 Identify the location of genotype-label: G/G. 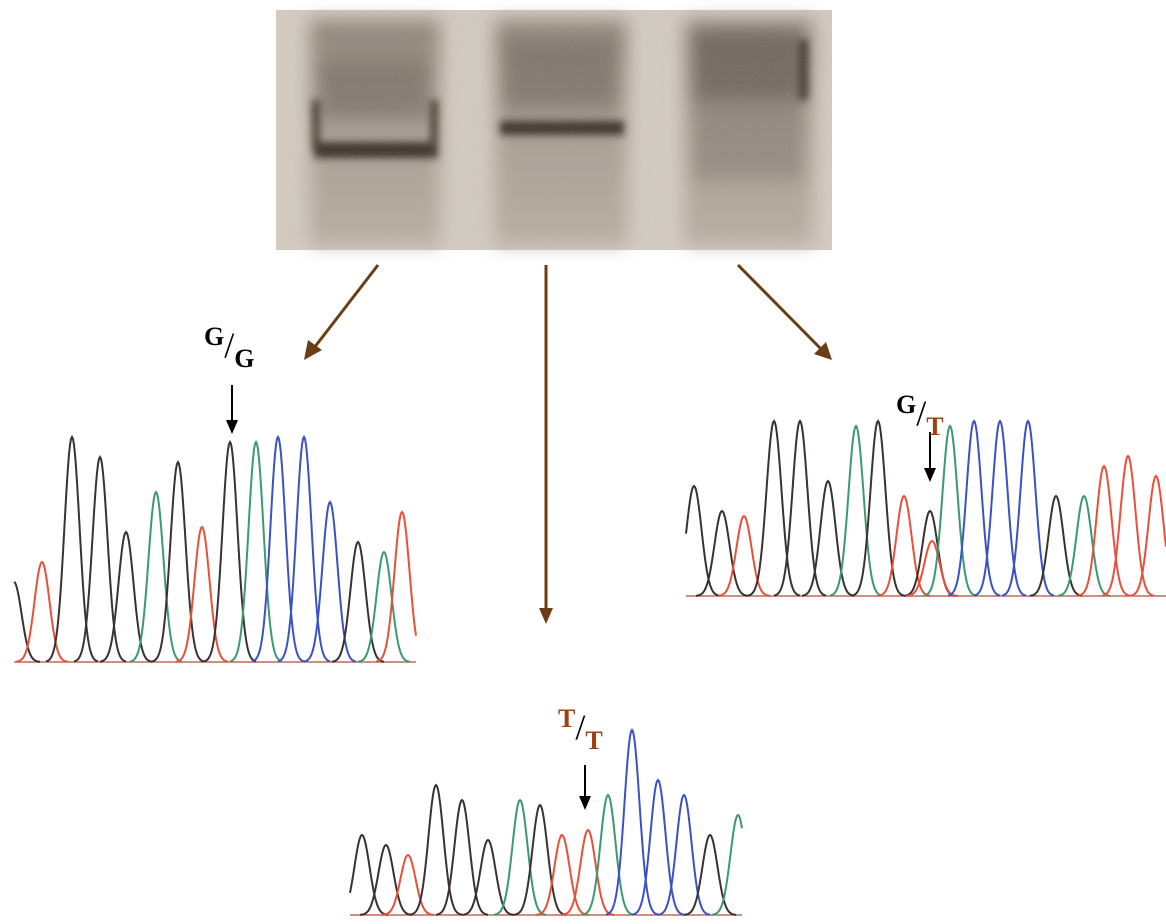
(229, 347).